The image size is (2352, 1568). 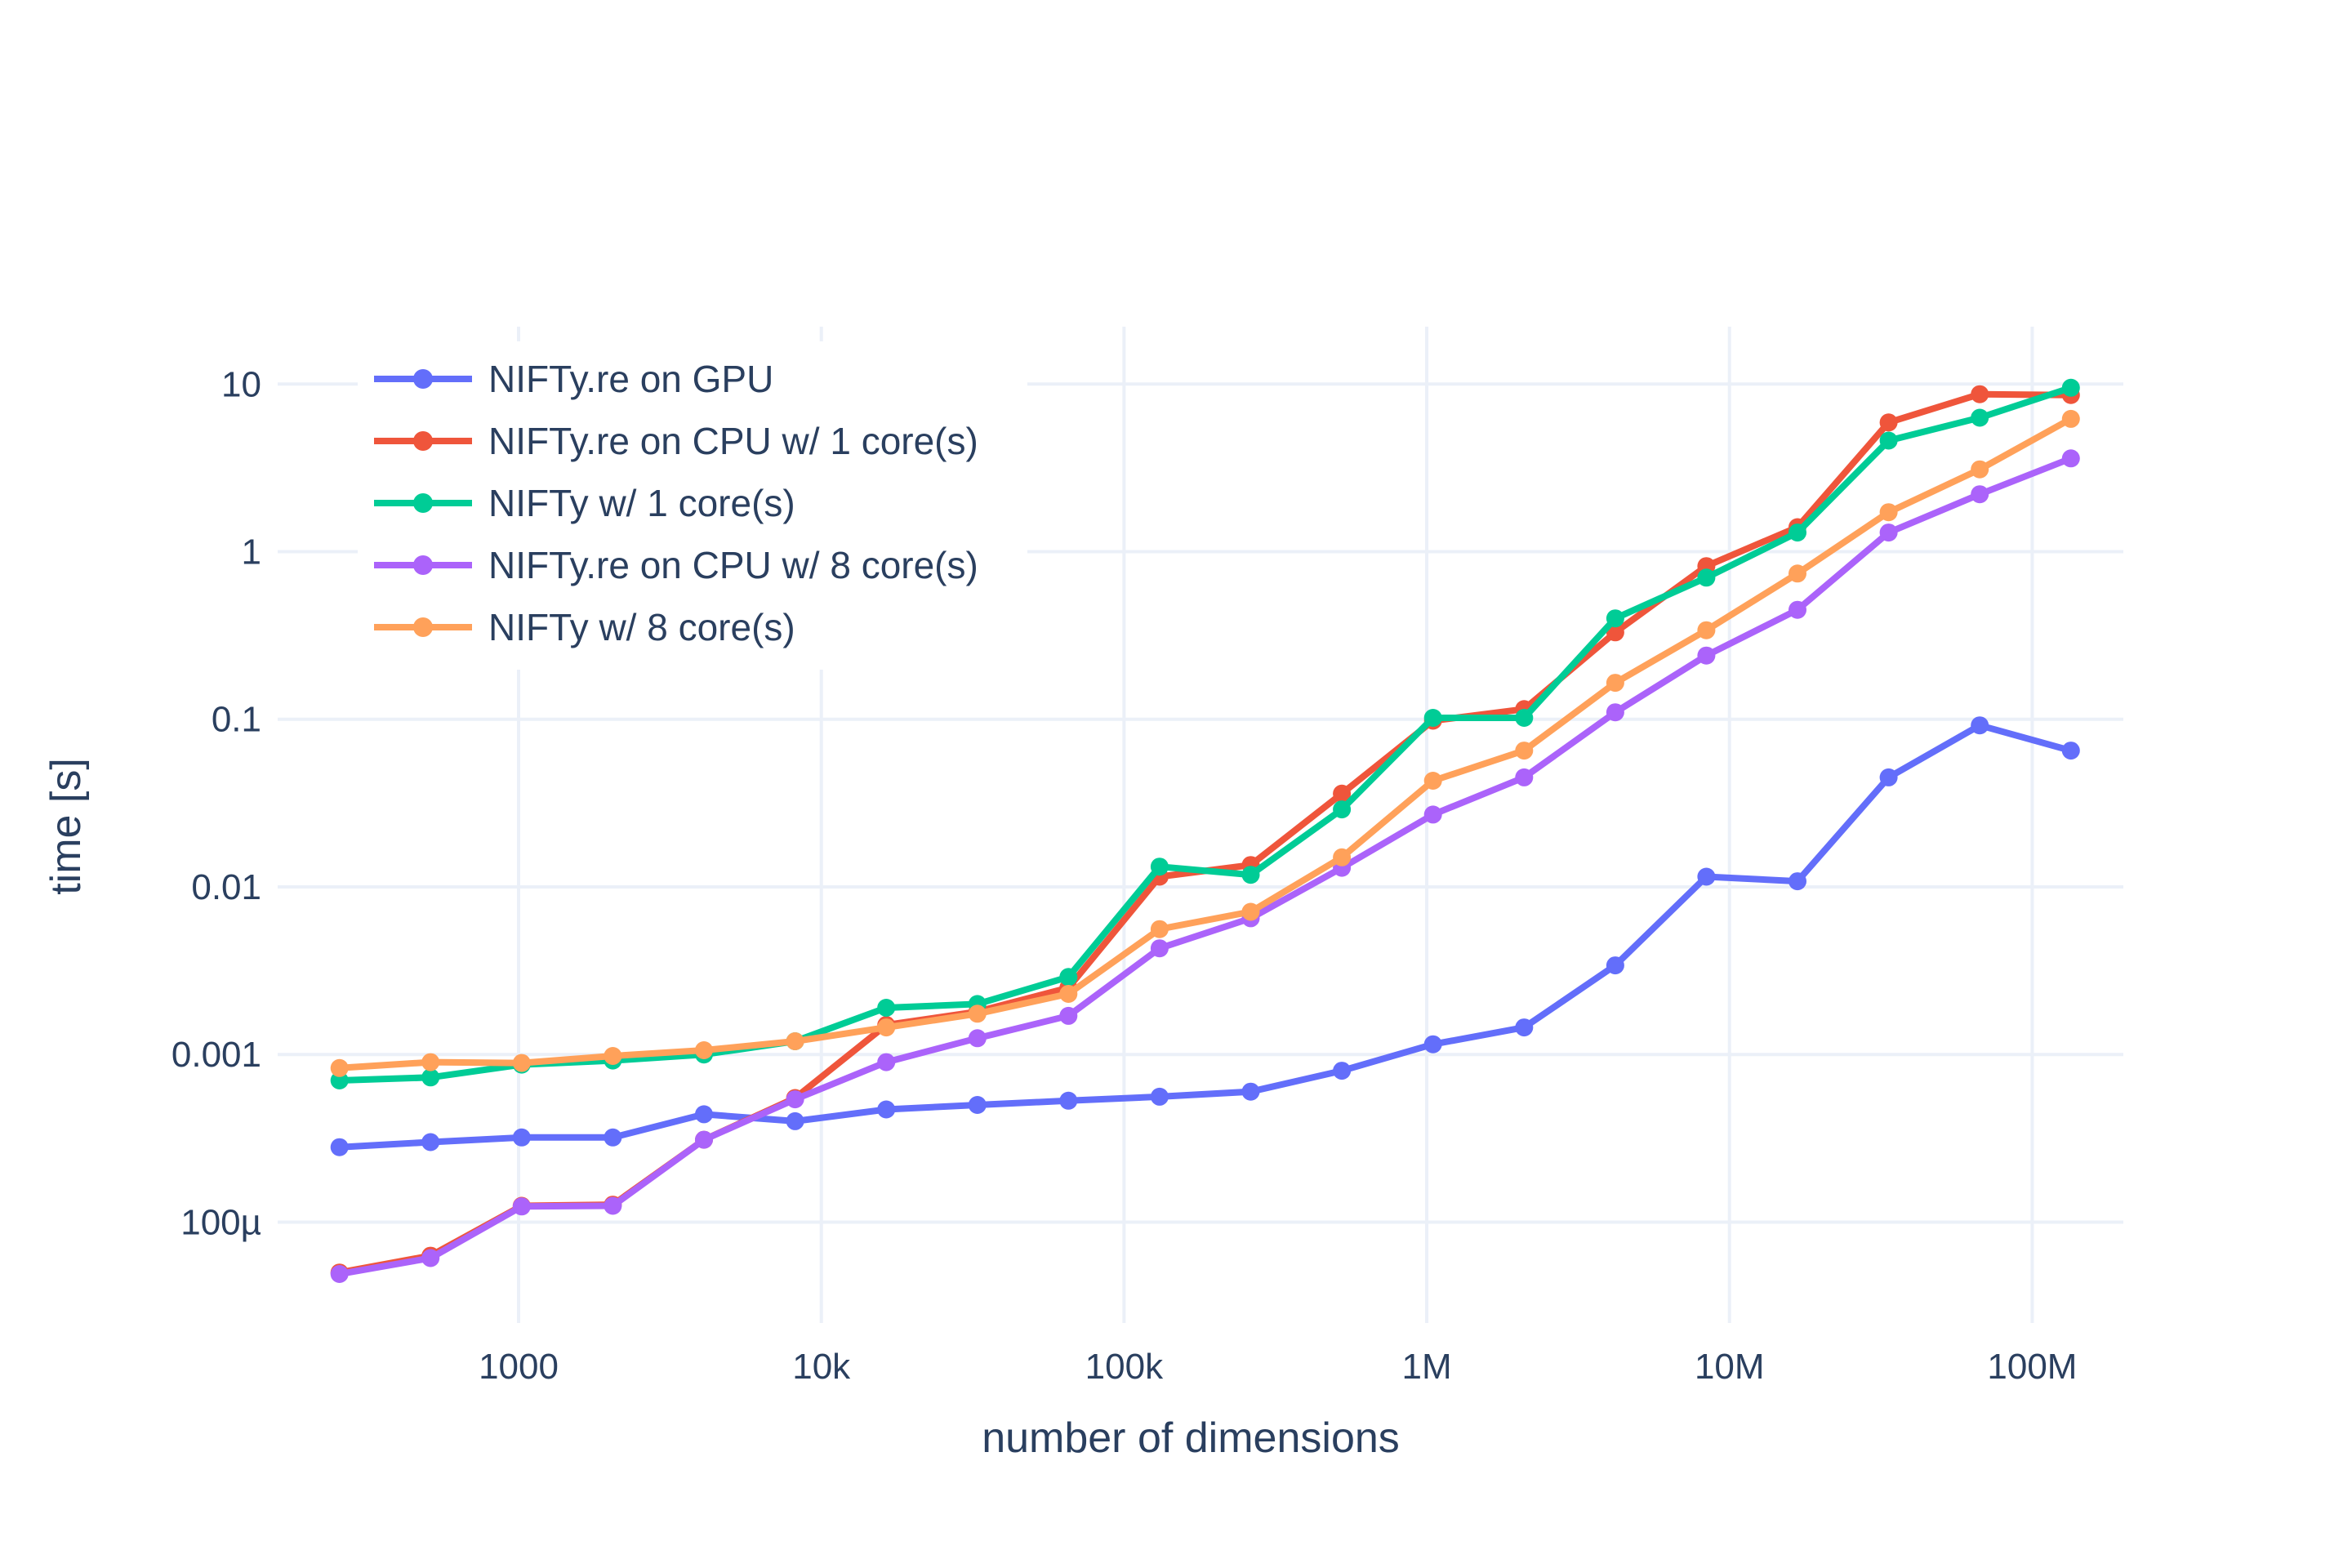 What do you see at coordinates (1191, 1438) in the screenshot?
I see `x-axis-title: number of dimensions` at bounding box center [1191, 1438].